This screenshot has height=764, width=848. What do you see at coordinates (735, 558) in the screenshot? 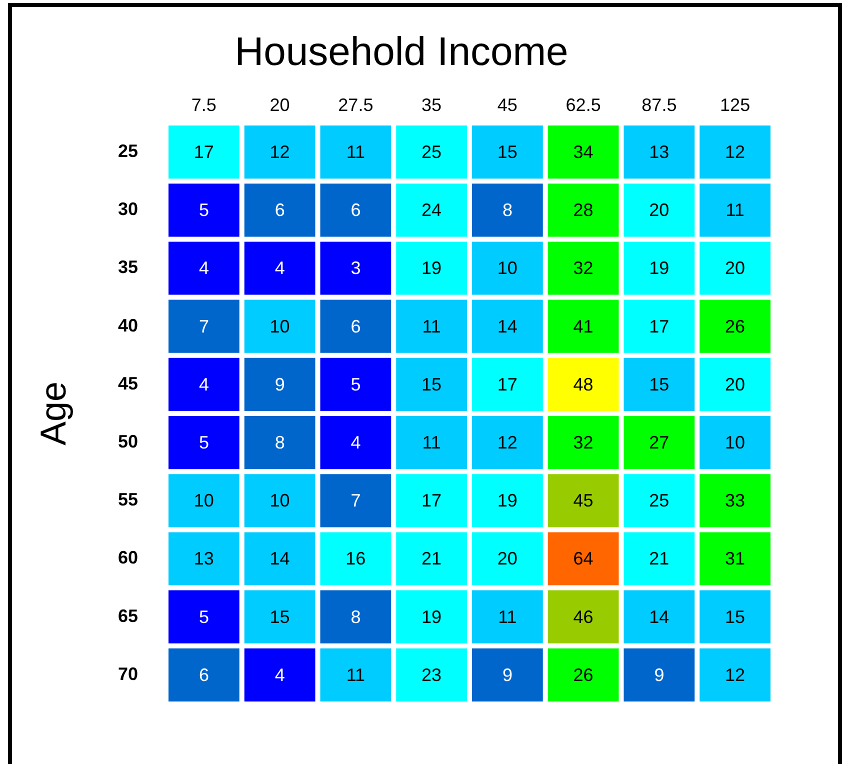
I see `data-label: 31` at bounding box center [735, 558].